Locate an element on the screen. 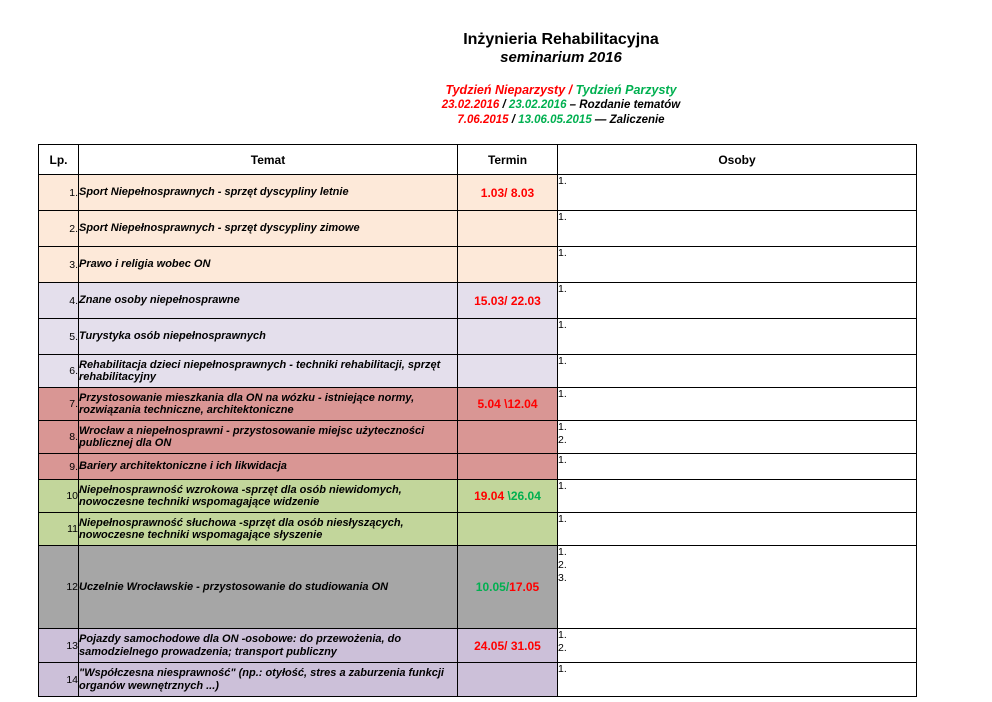 This screenshot has height=702, width=992. row-number: 7. is located at coordinates (58, 404).